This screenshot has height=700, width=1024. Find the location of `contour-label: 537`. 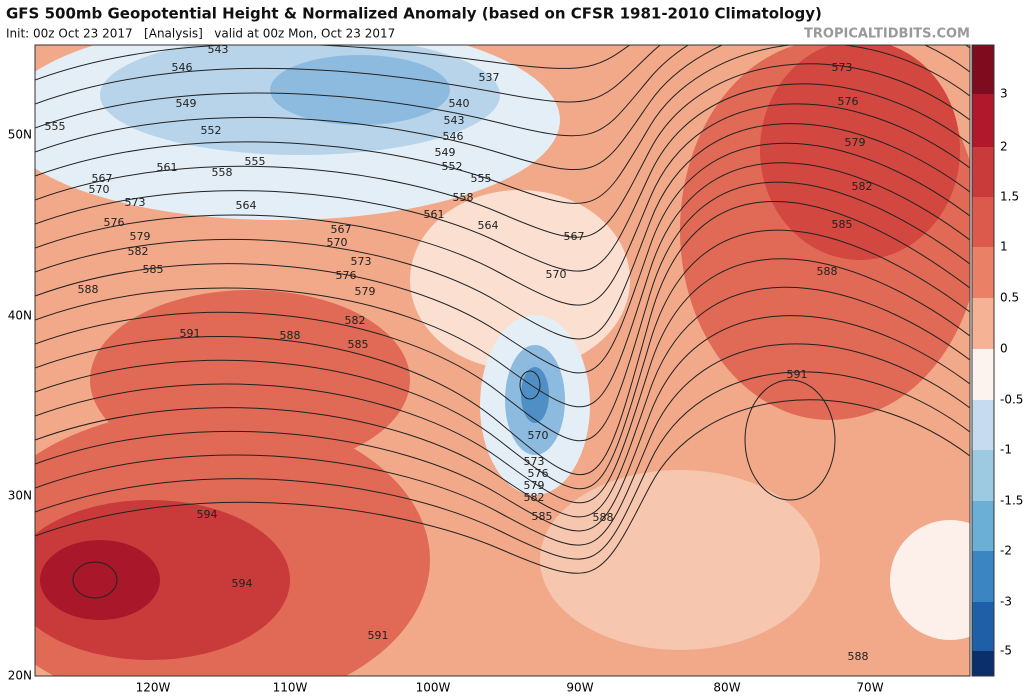

contour-label: 537 is located at coordinates (489, 77).